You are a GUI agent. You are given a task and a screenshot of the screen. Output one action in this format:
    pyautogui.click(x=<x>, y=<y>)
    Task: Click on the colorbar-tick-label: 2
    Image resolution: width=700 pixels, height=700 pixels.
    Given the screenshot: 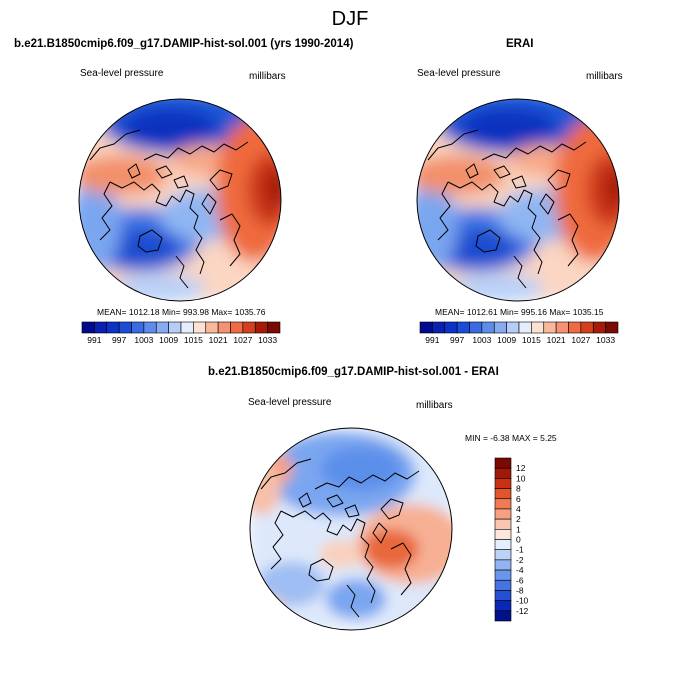 What is the action you would take?
    pyautogui.click(x=518, y=519)
    